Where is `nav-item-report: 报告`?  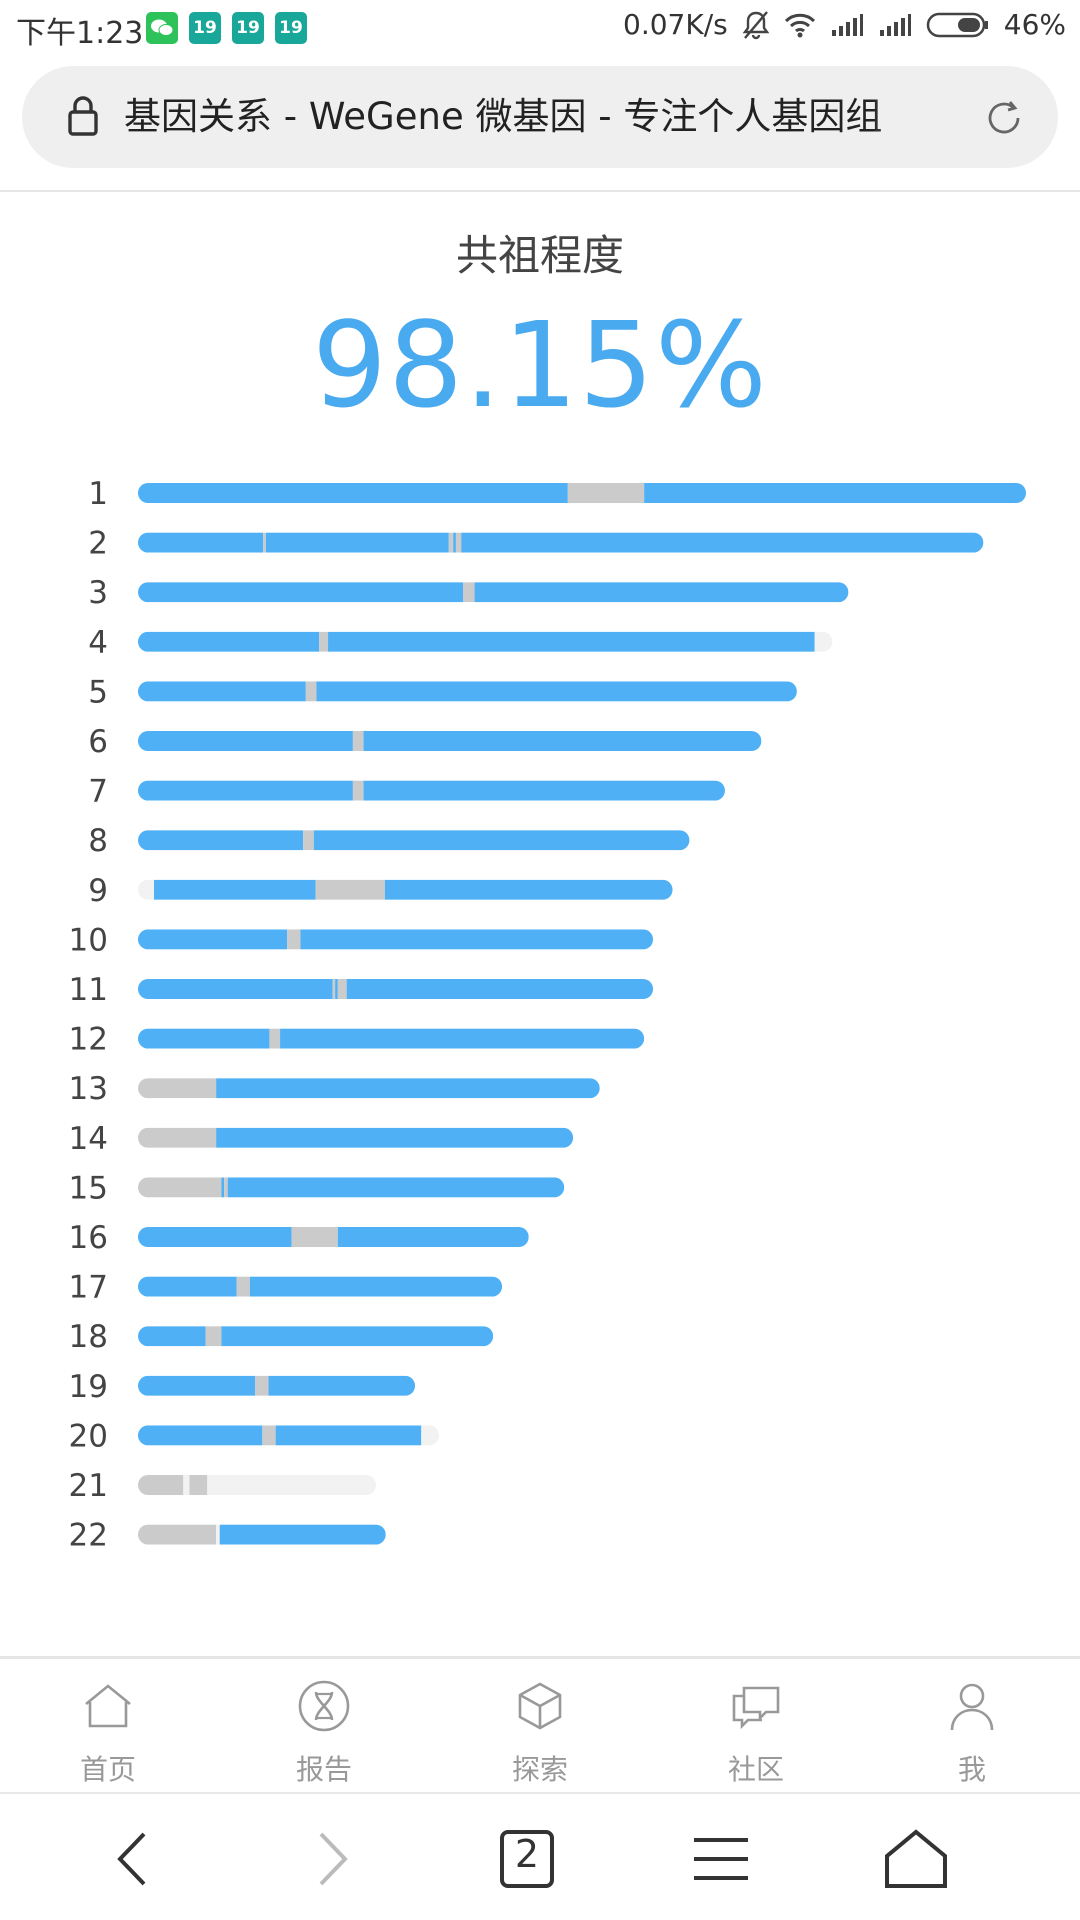
nav-item-report: 报告 is located at coordinates (324, 1726).